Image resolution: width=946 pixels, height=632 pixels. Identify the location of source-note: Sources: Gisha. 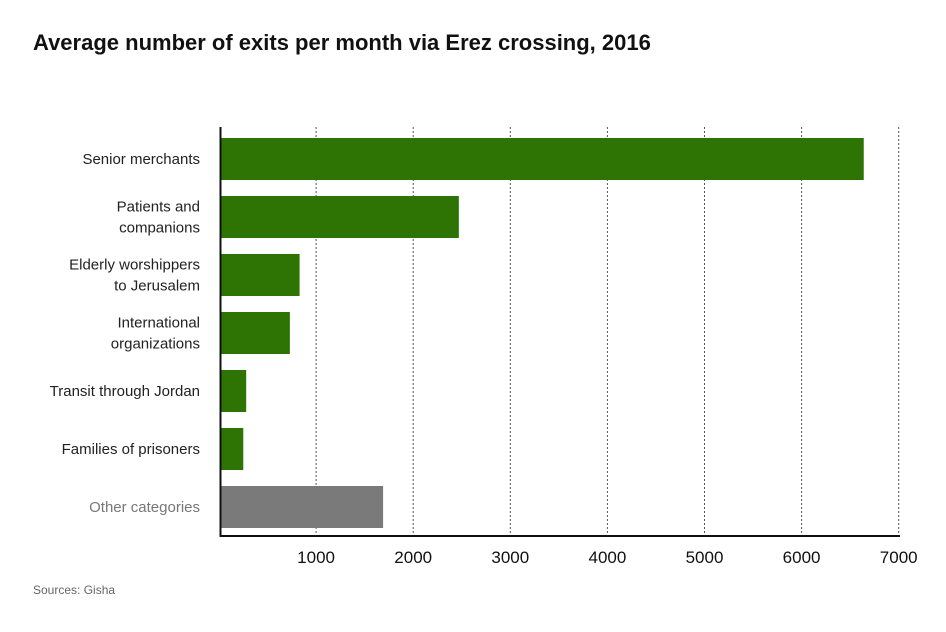
(74, 590).